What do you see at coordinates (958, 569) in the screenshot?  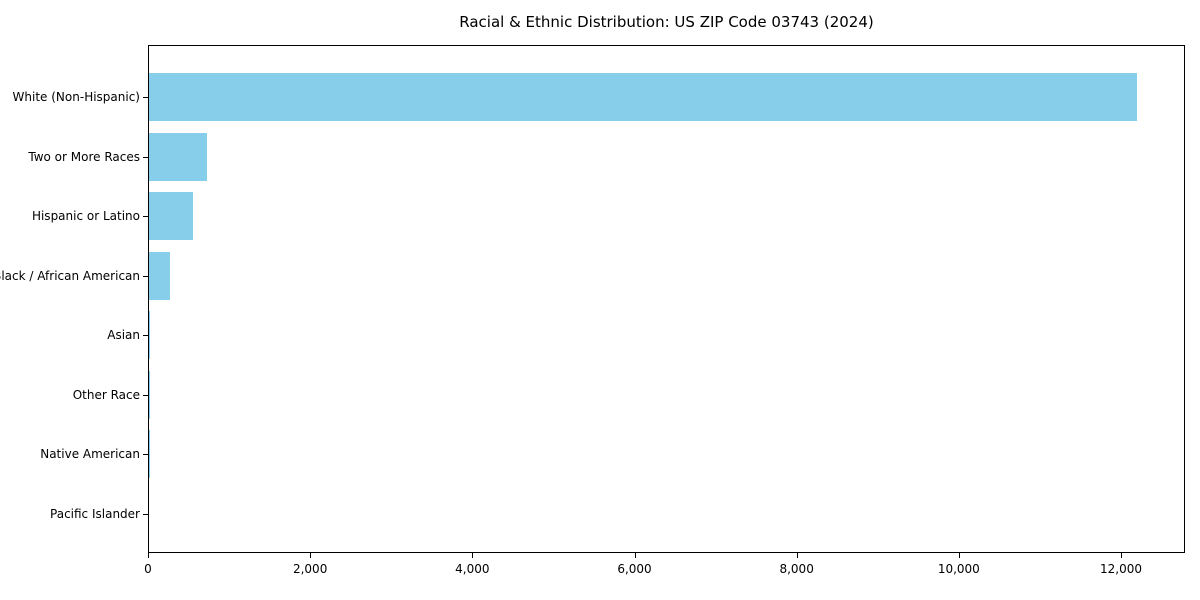 I see `x-tick-label: 10,000` at bounding box center [958, 569].